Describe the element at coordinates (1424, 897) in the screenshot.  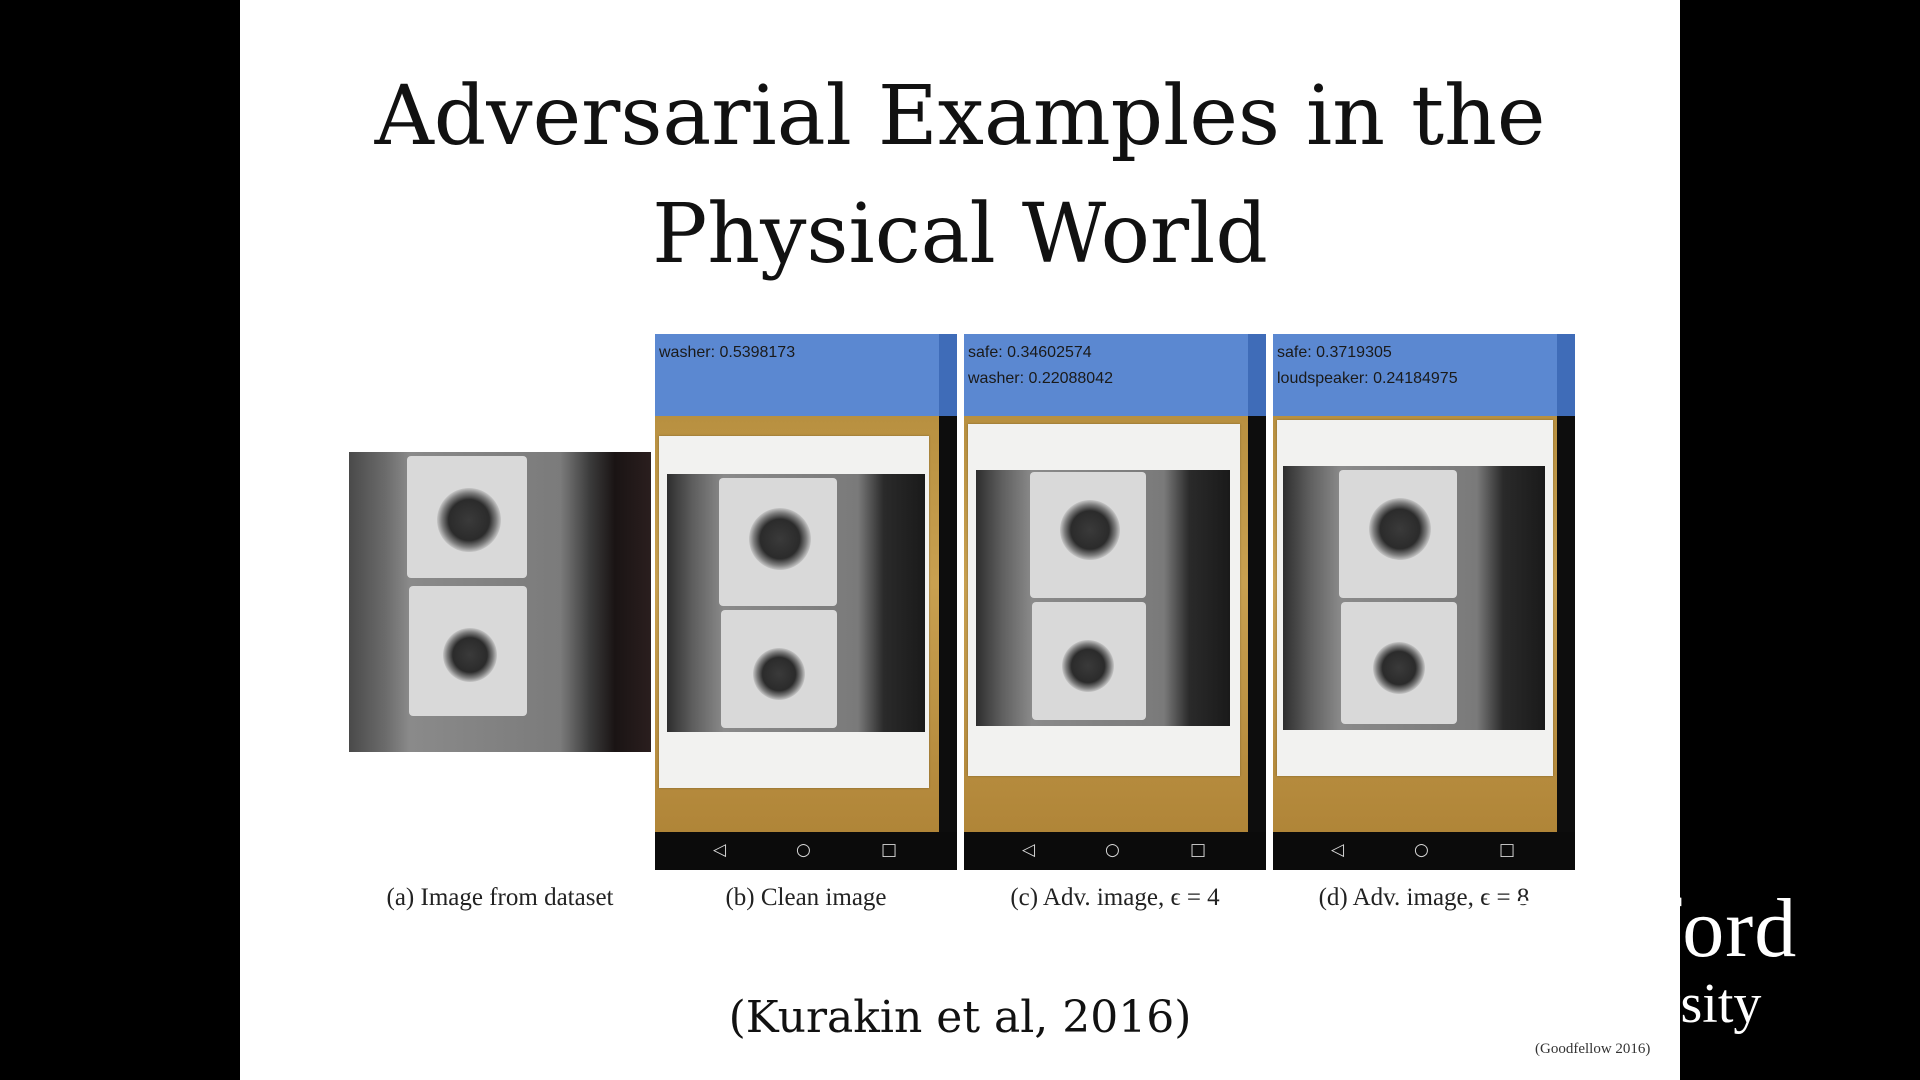
I see `caption-d: (d) Adv. image, ϵ = 8` at that location.